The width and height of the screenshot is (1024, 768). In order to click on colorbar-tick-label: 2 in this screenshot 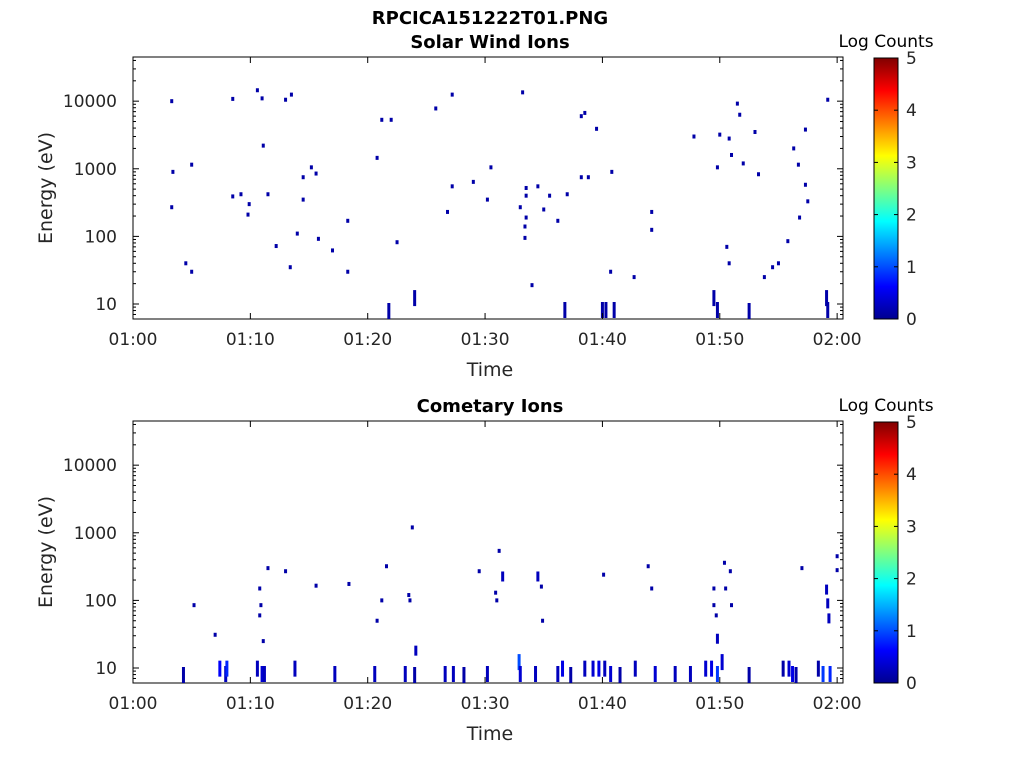, I will do `click(911, 216)`.